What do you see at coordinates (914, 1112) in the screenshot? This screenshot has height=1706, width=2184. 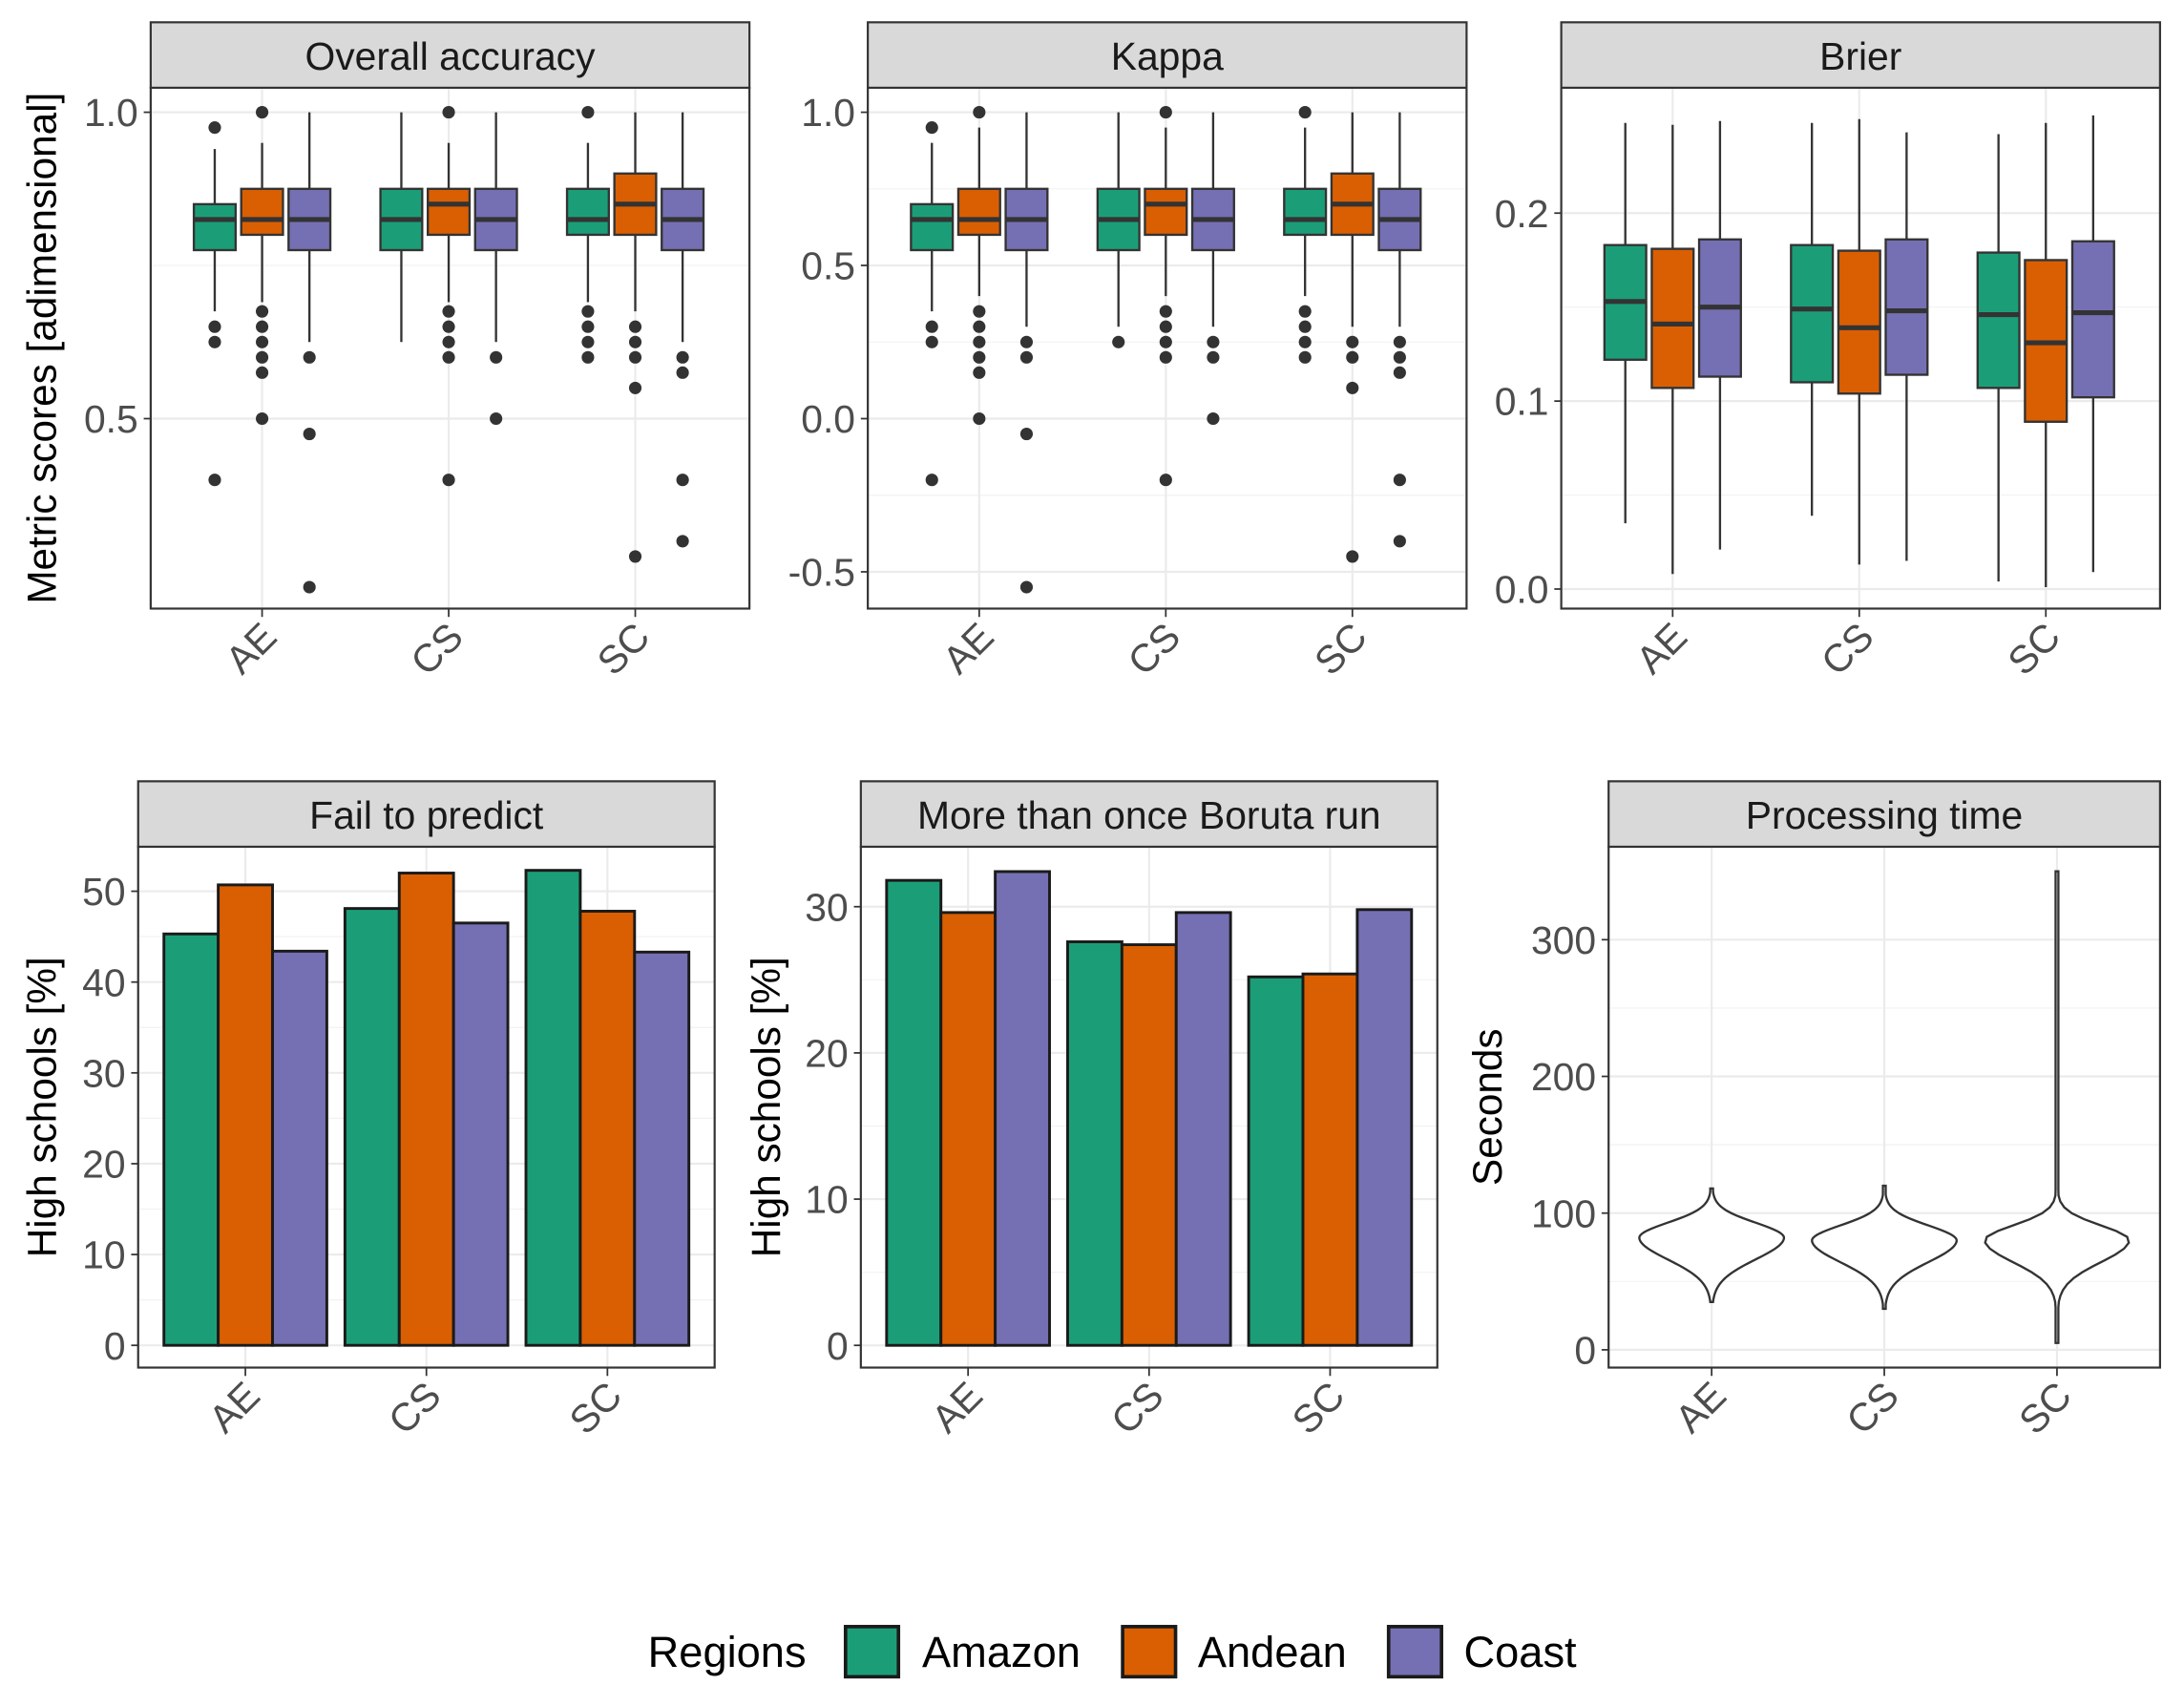 I see `bar-amazon-ae` at bounding box center [914, 1112].